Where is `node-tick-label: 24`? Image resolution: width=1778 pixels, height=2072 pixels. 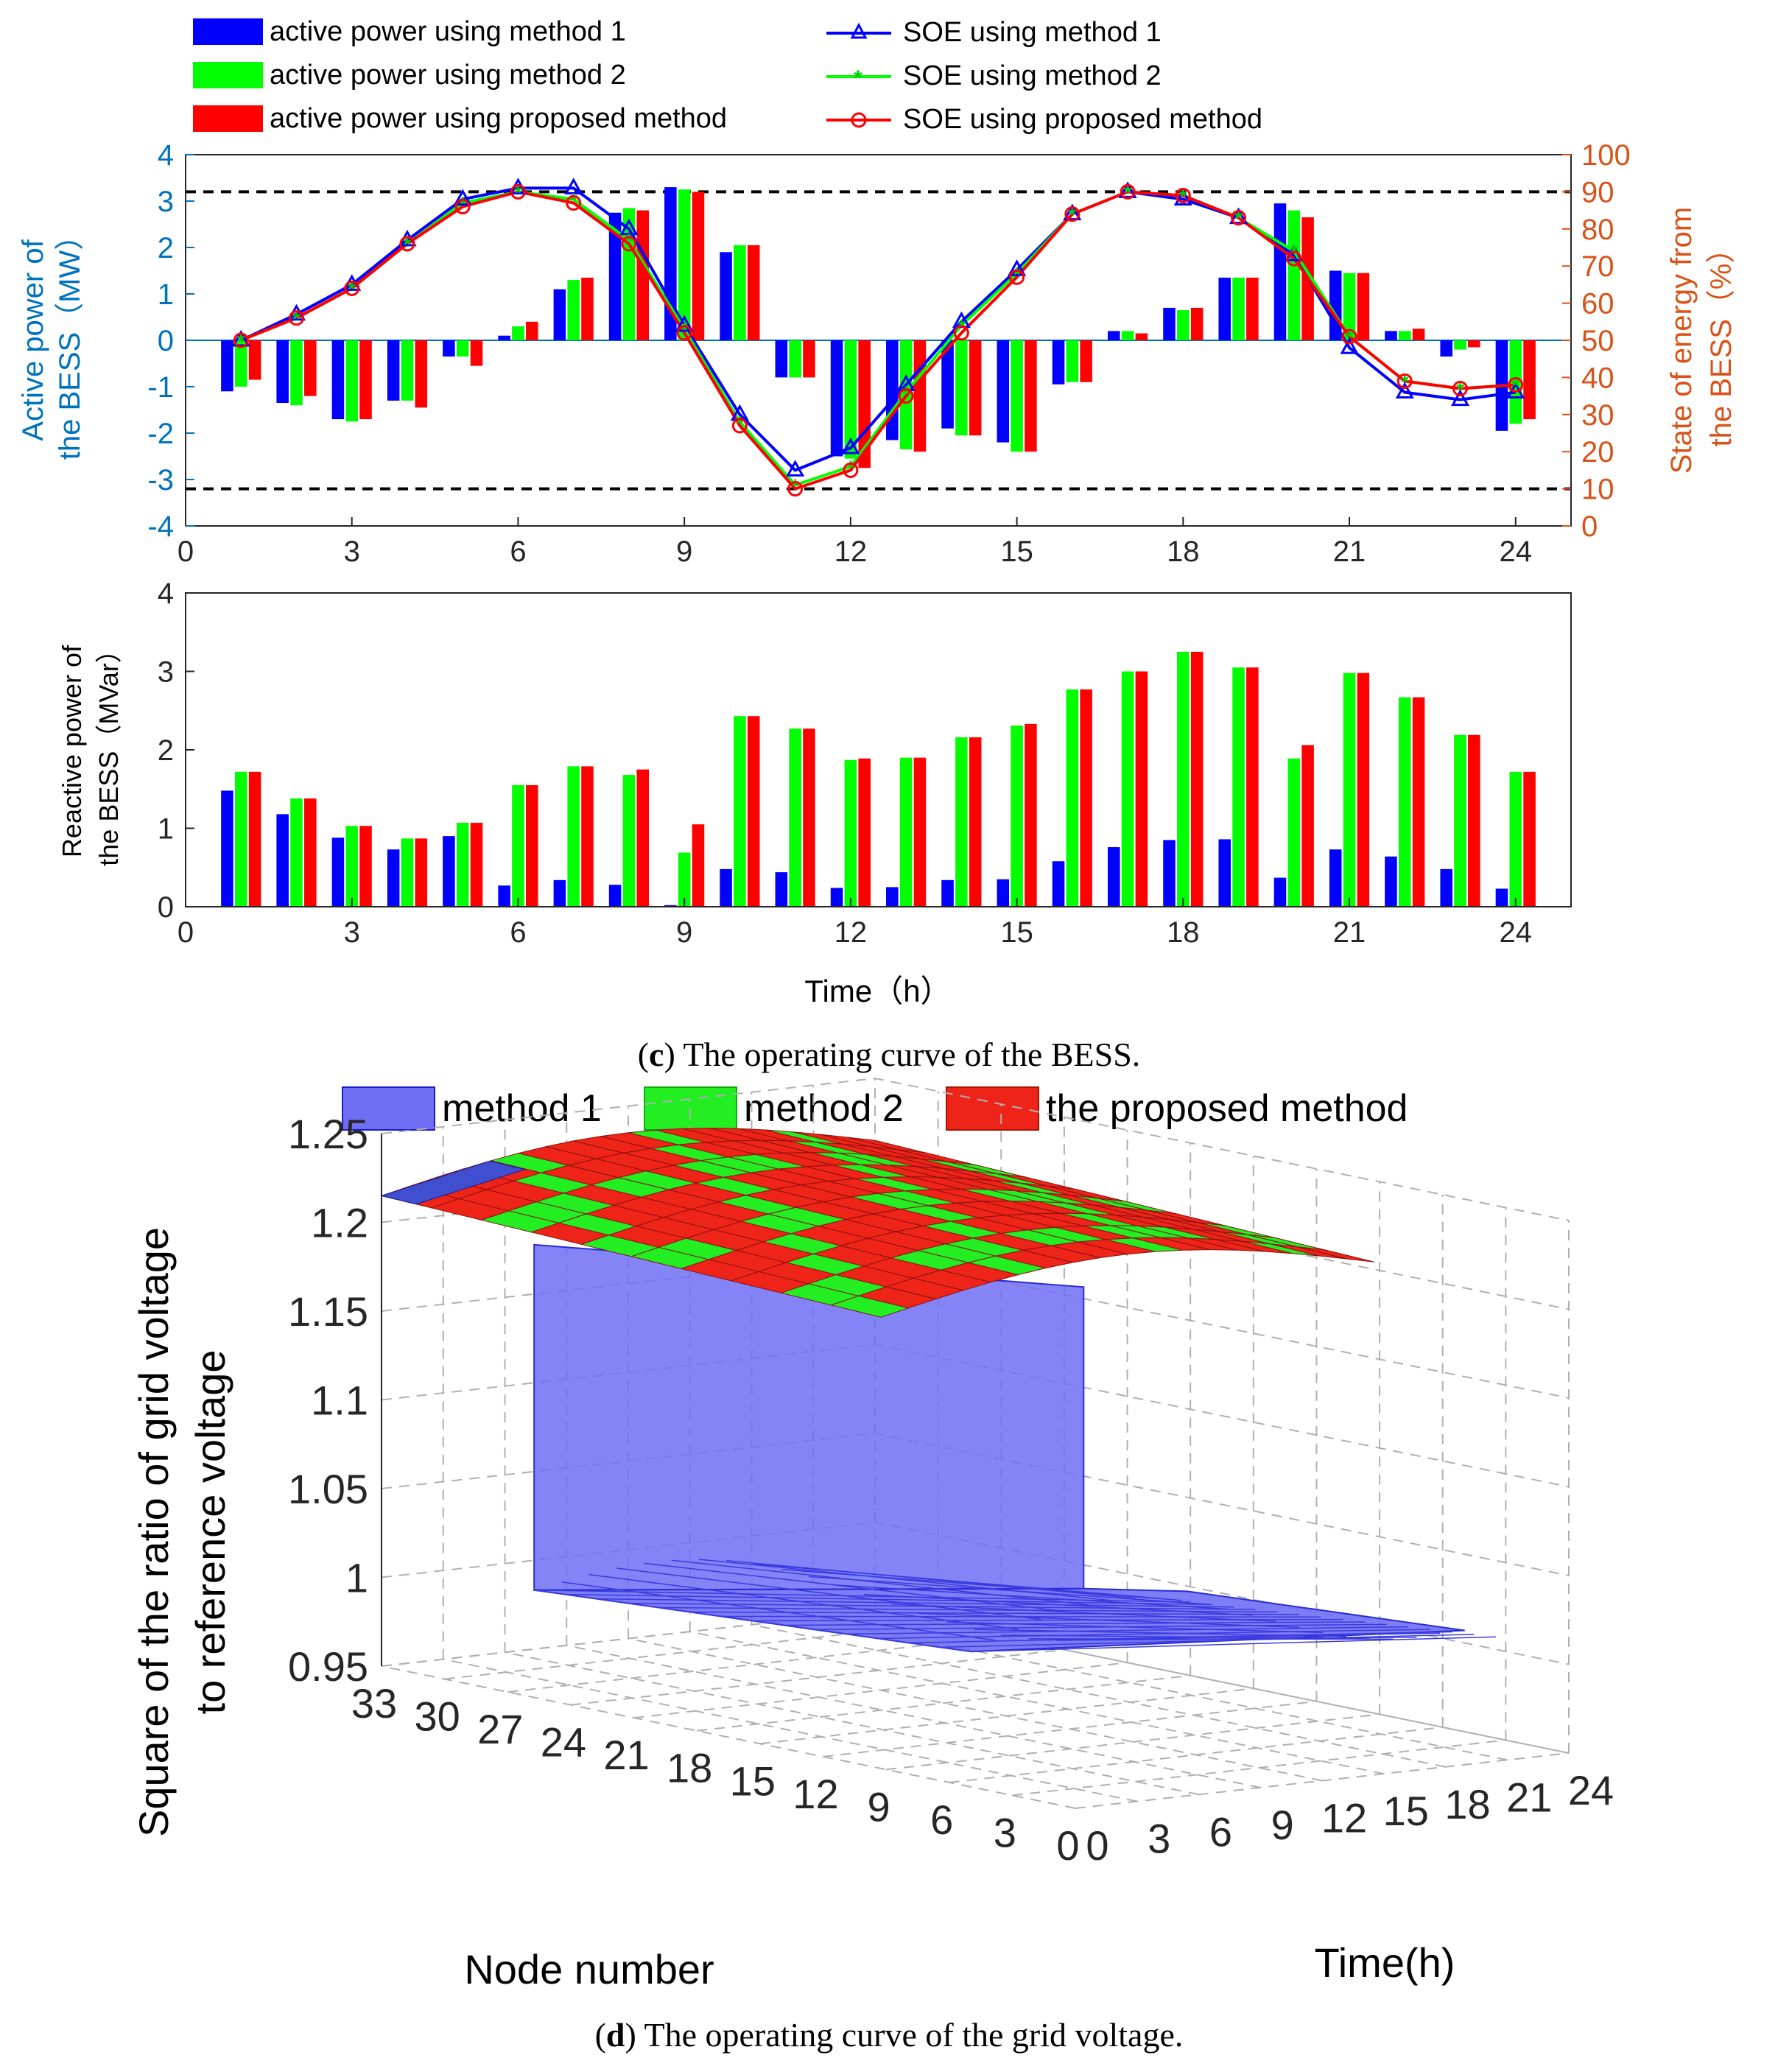
node-tick-label: 24 is located at coordinates (563, 1742).